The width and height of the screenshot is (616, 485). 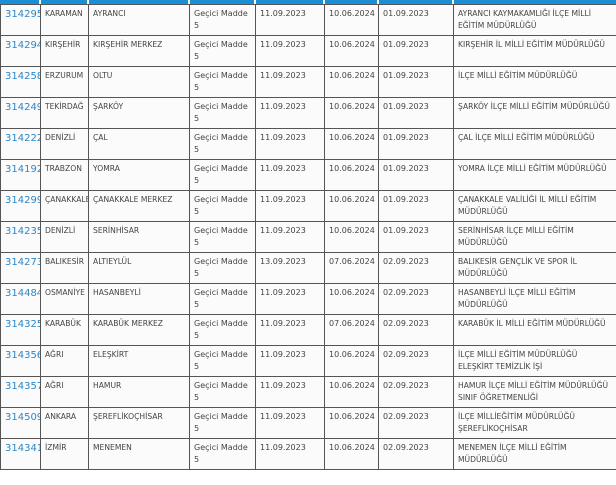 I want to click on institution-cell: ÇAL İLÇE MİLLİ EĞİTİM MÜDÜRLÜĞÜ, so click(x=534, y=144).